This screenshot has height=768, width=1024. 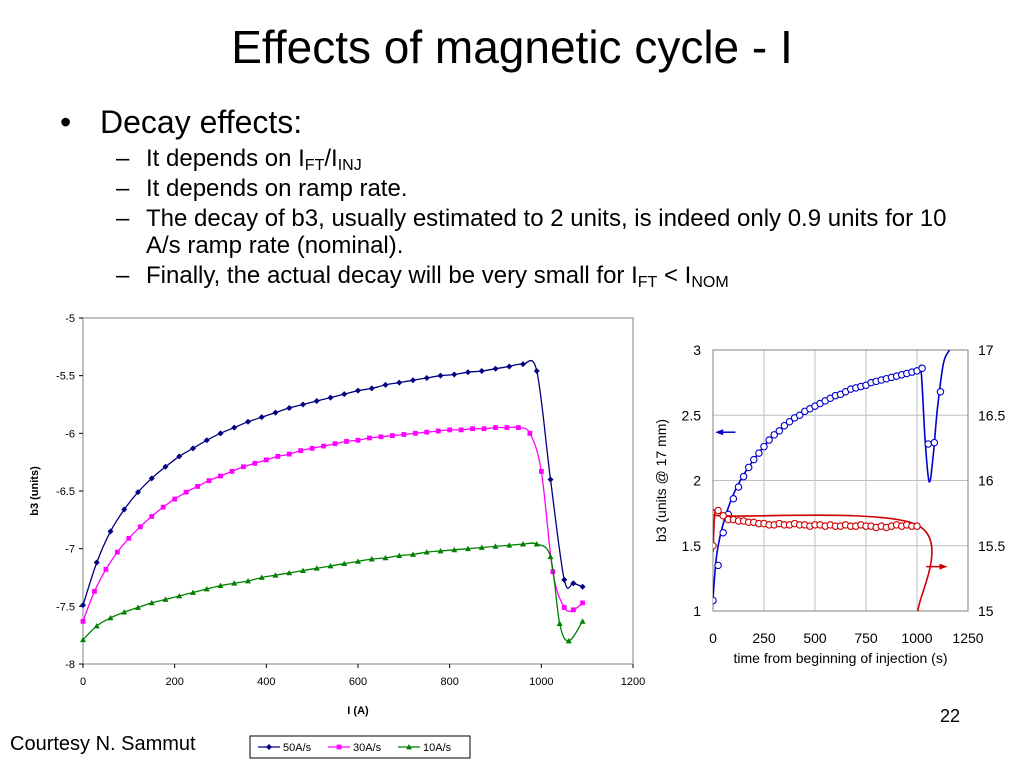 I want to click on x-tick-label: 1250, so click(x=967, y=638).